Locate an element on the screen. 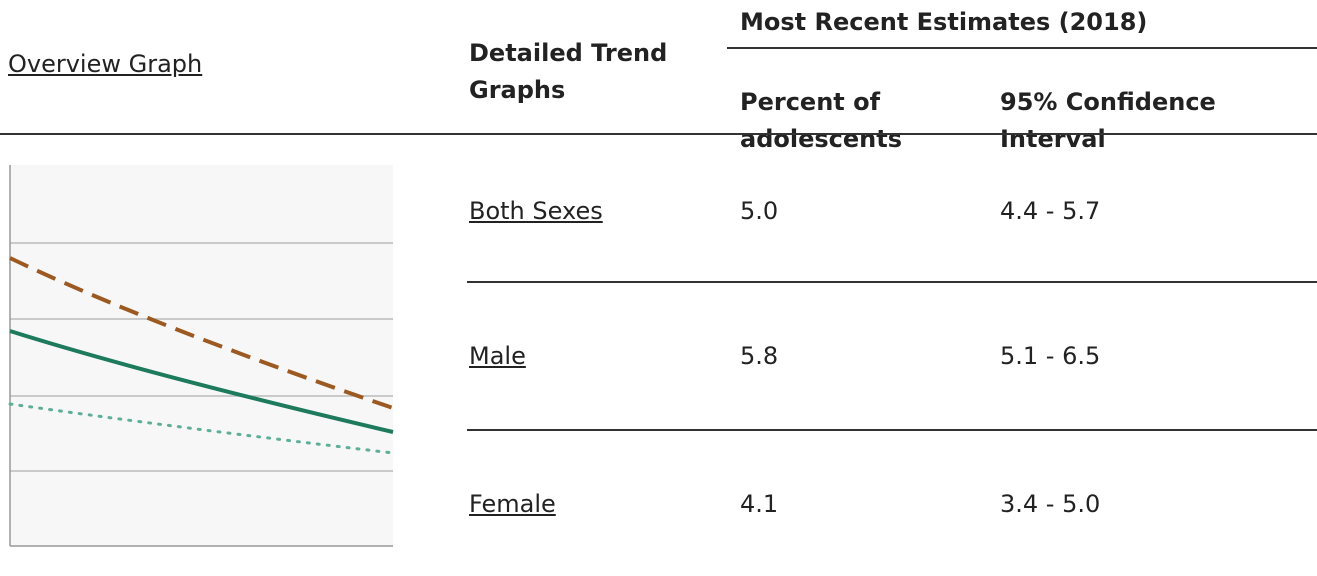 The width and height of the screenshot is (1317, 576). trend-header: Detailed Trend Graphs is located at coordinates (568, 71).